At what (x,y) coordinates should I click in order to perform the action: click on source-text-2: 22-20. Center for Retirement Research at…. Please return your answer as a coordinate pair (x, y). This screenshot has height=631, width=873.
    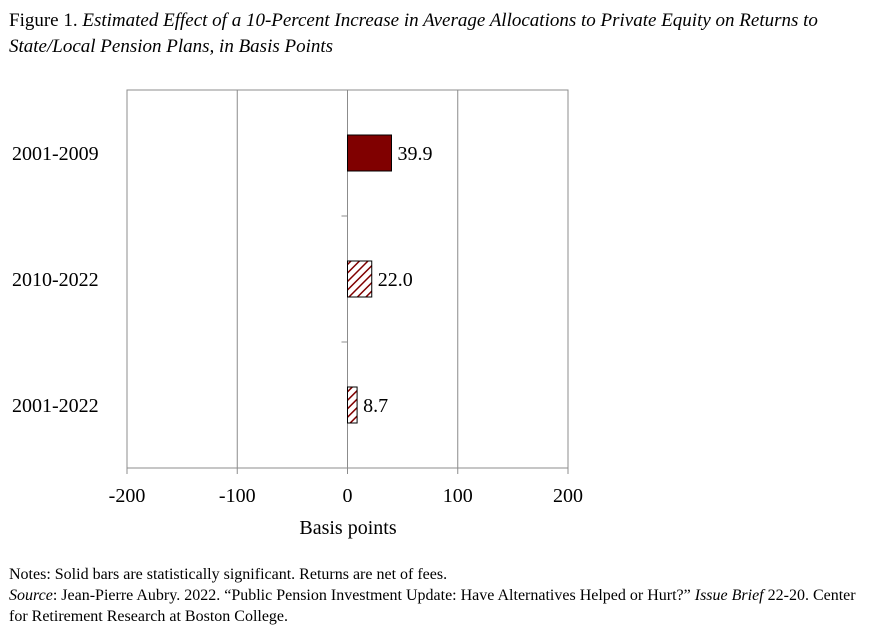
    Looking at the image, I should click on (432, 606).